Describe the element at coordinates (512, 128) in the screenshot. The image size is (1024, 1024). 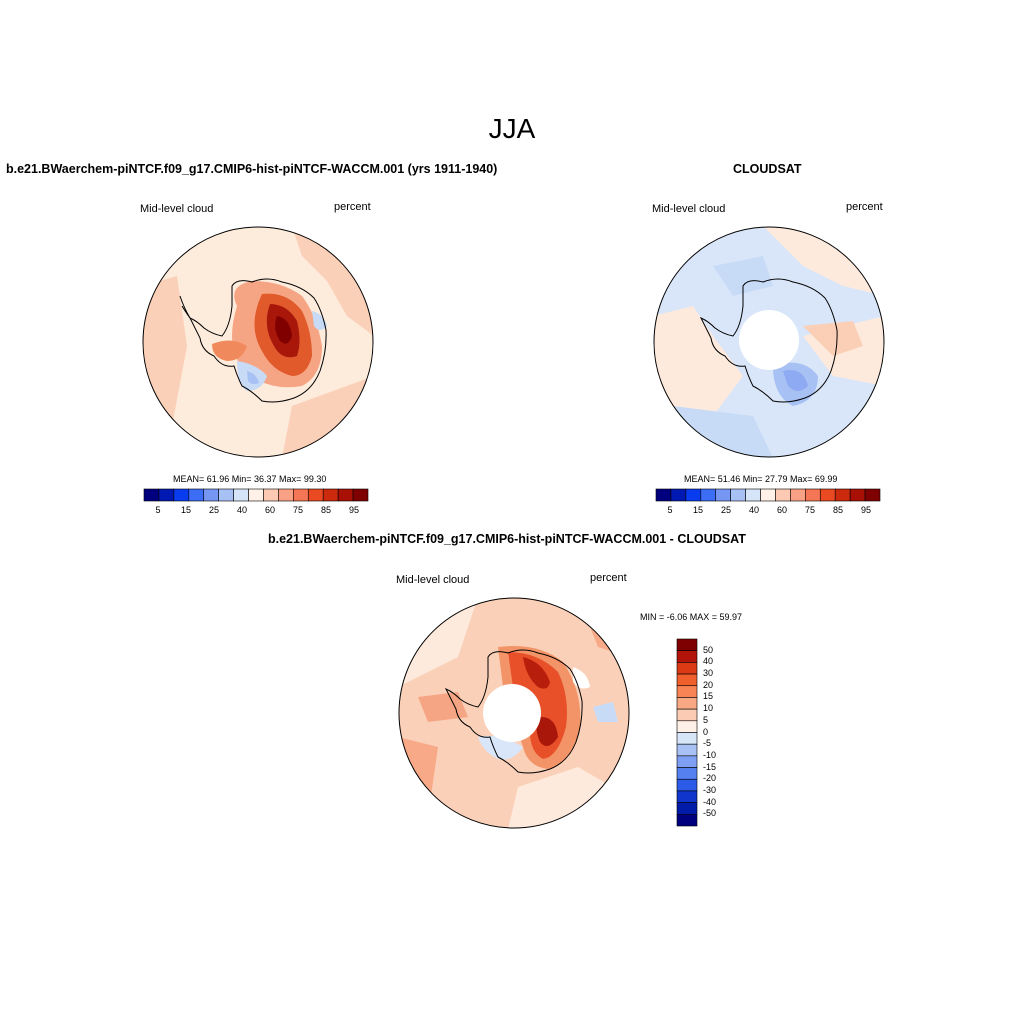
I see `figure-title: JJA` at that location.